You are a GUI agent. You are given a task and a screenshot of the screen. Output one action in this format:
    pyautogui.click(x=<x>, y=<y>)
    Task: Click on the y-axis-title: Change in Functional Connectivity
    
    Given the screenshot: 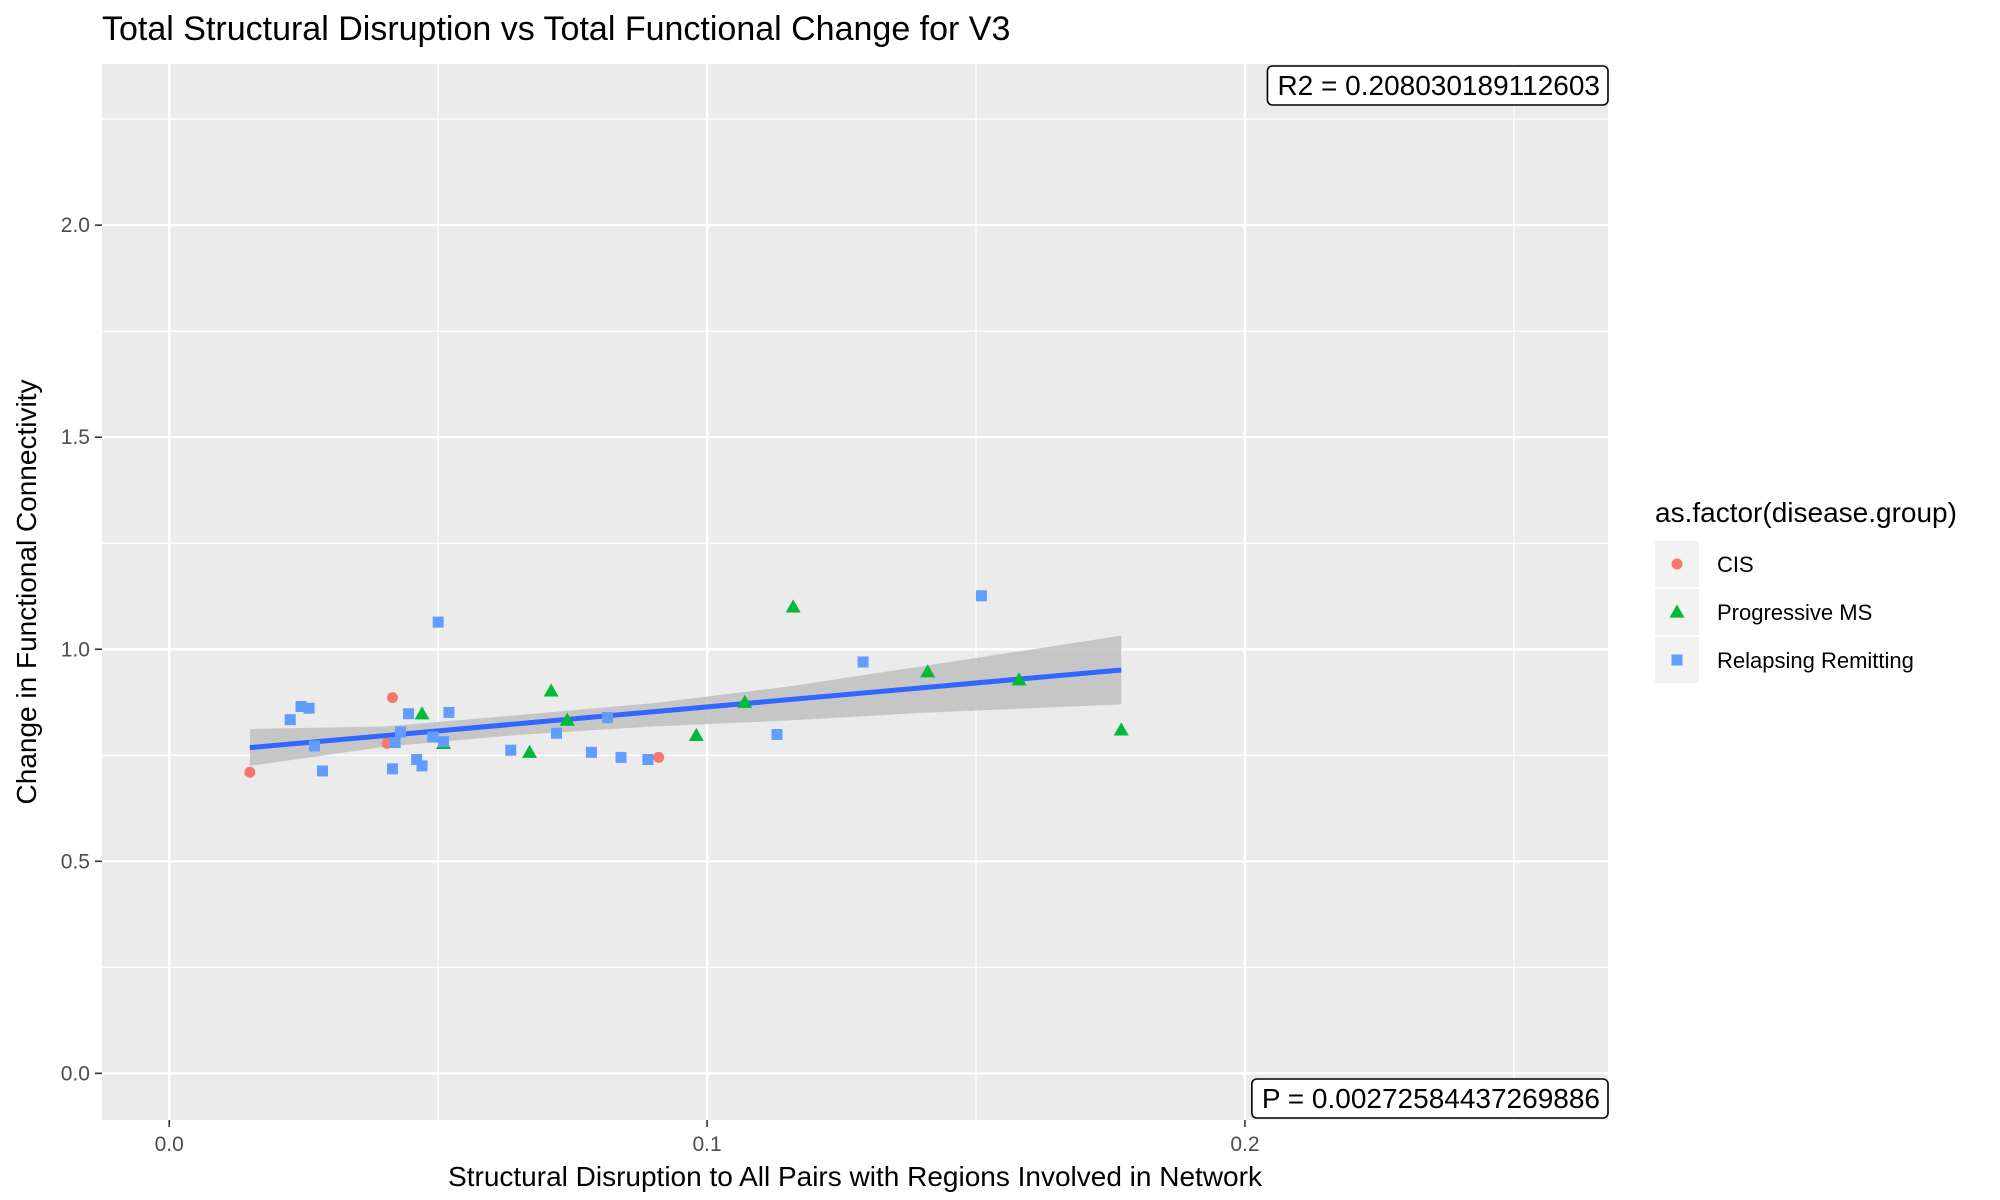 What is the action you would take?
    pyautogui.click(x=26, y=592)
    